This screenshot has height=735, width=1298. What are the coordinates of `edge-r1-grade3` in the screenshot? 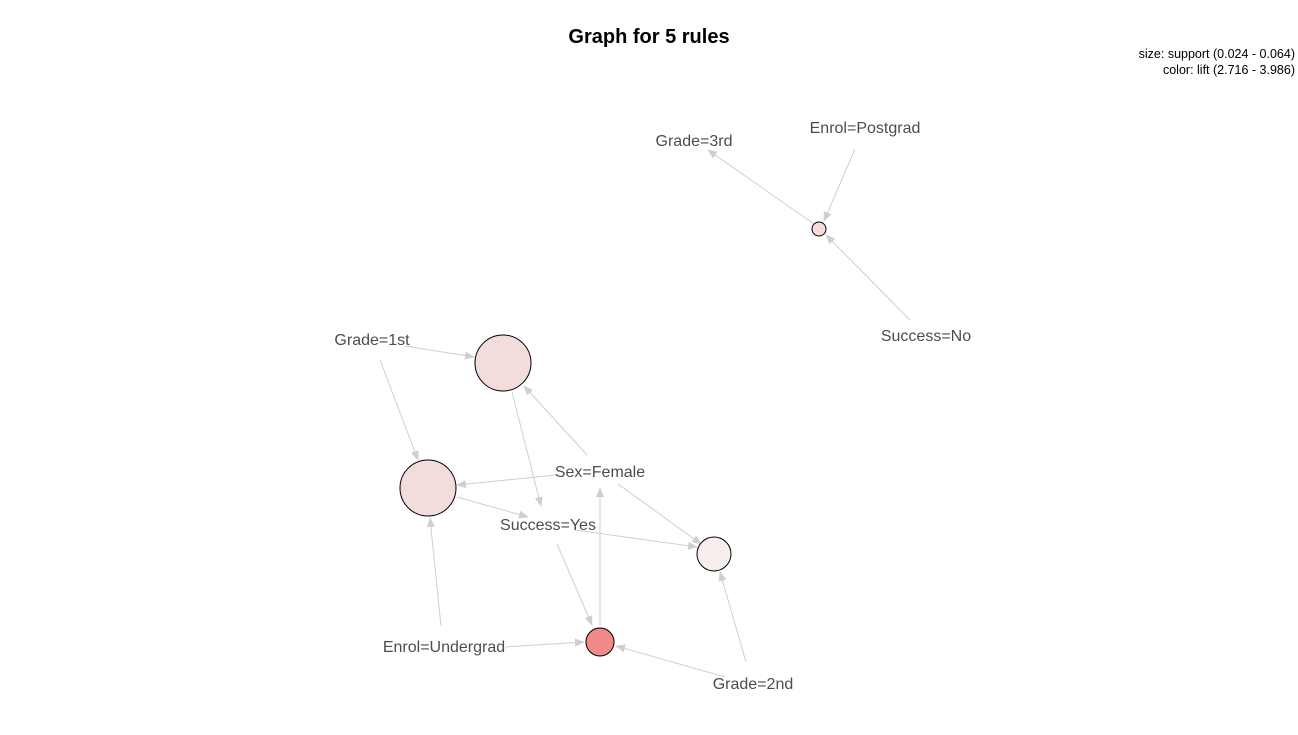 It's located at (761, 187).